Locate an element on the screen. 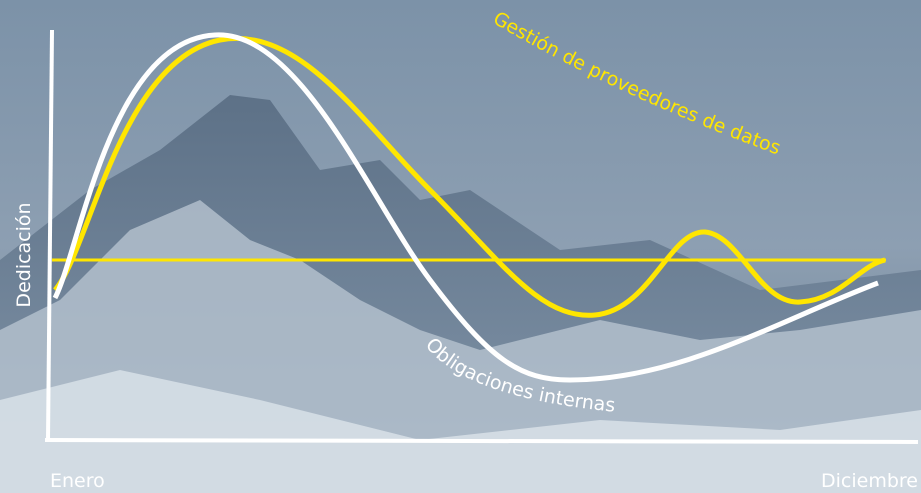 The width and height of the screenshot is (921, 493). y-axis-label: Dedicación is located at coordinates (24, 254).